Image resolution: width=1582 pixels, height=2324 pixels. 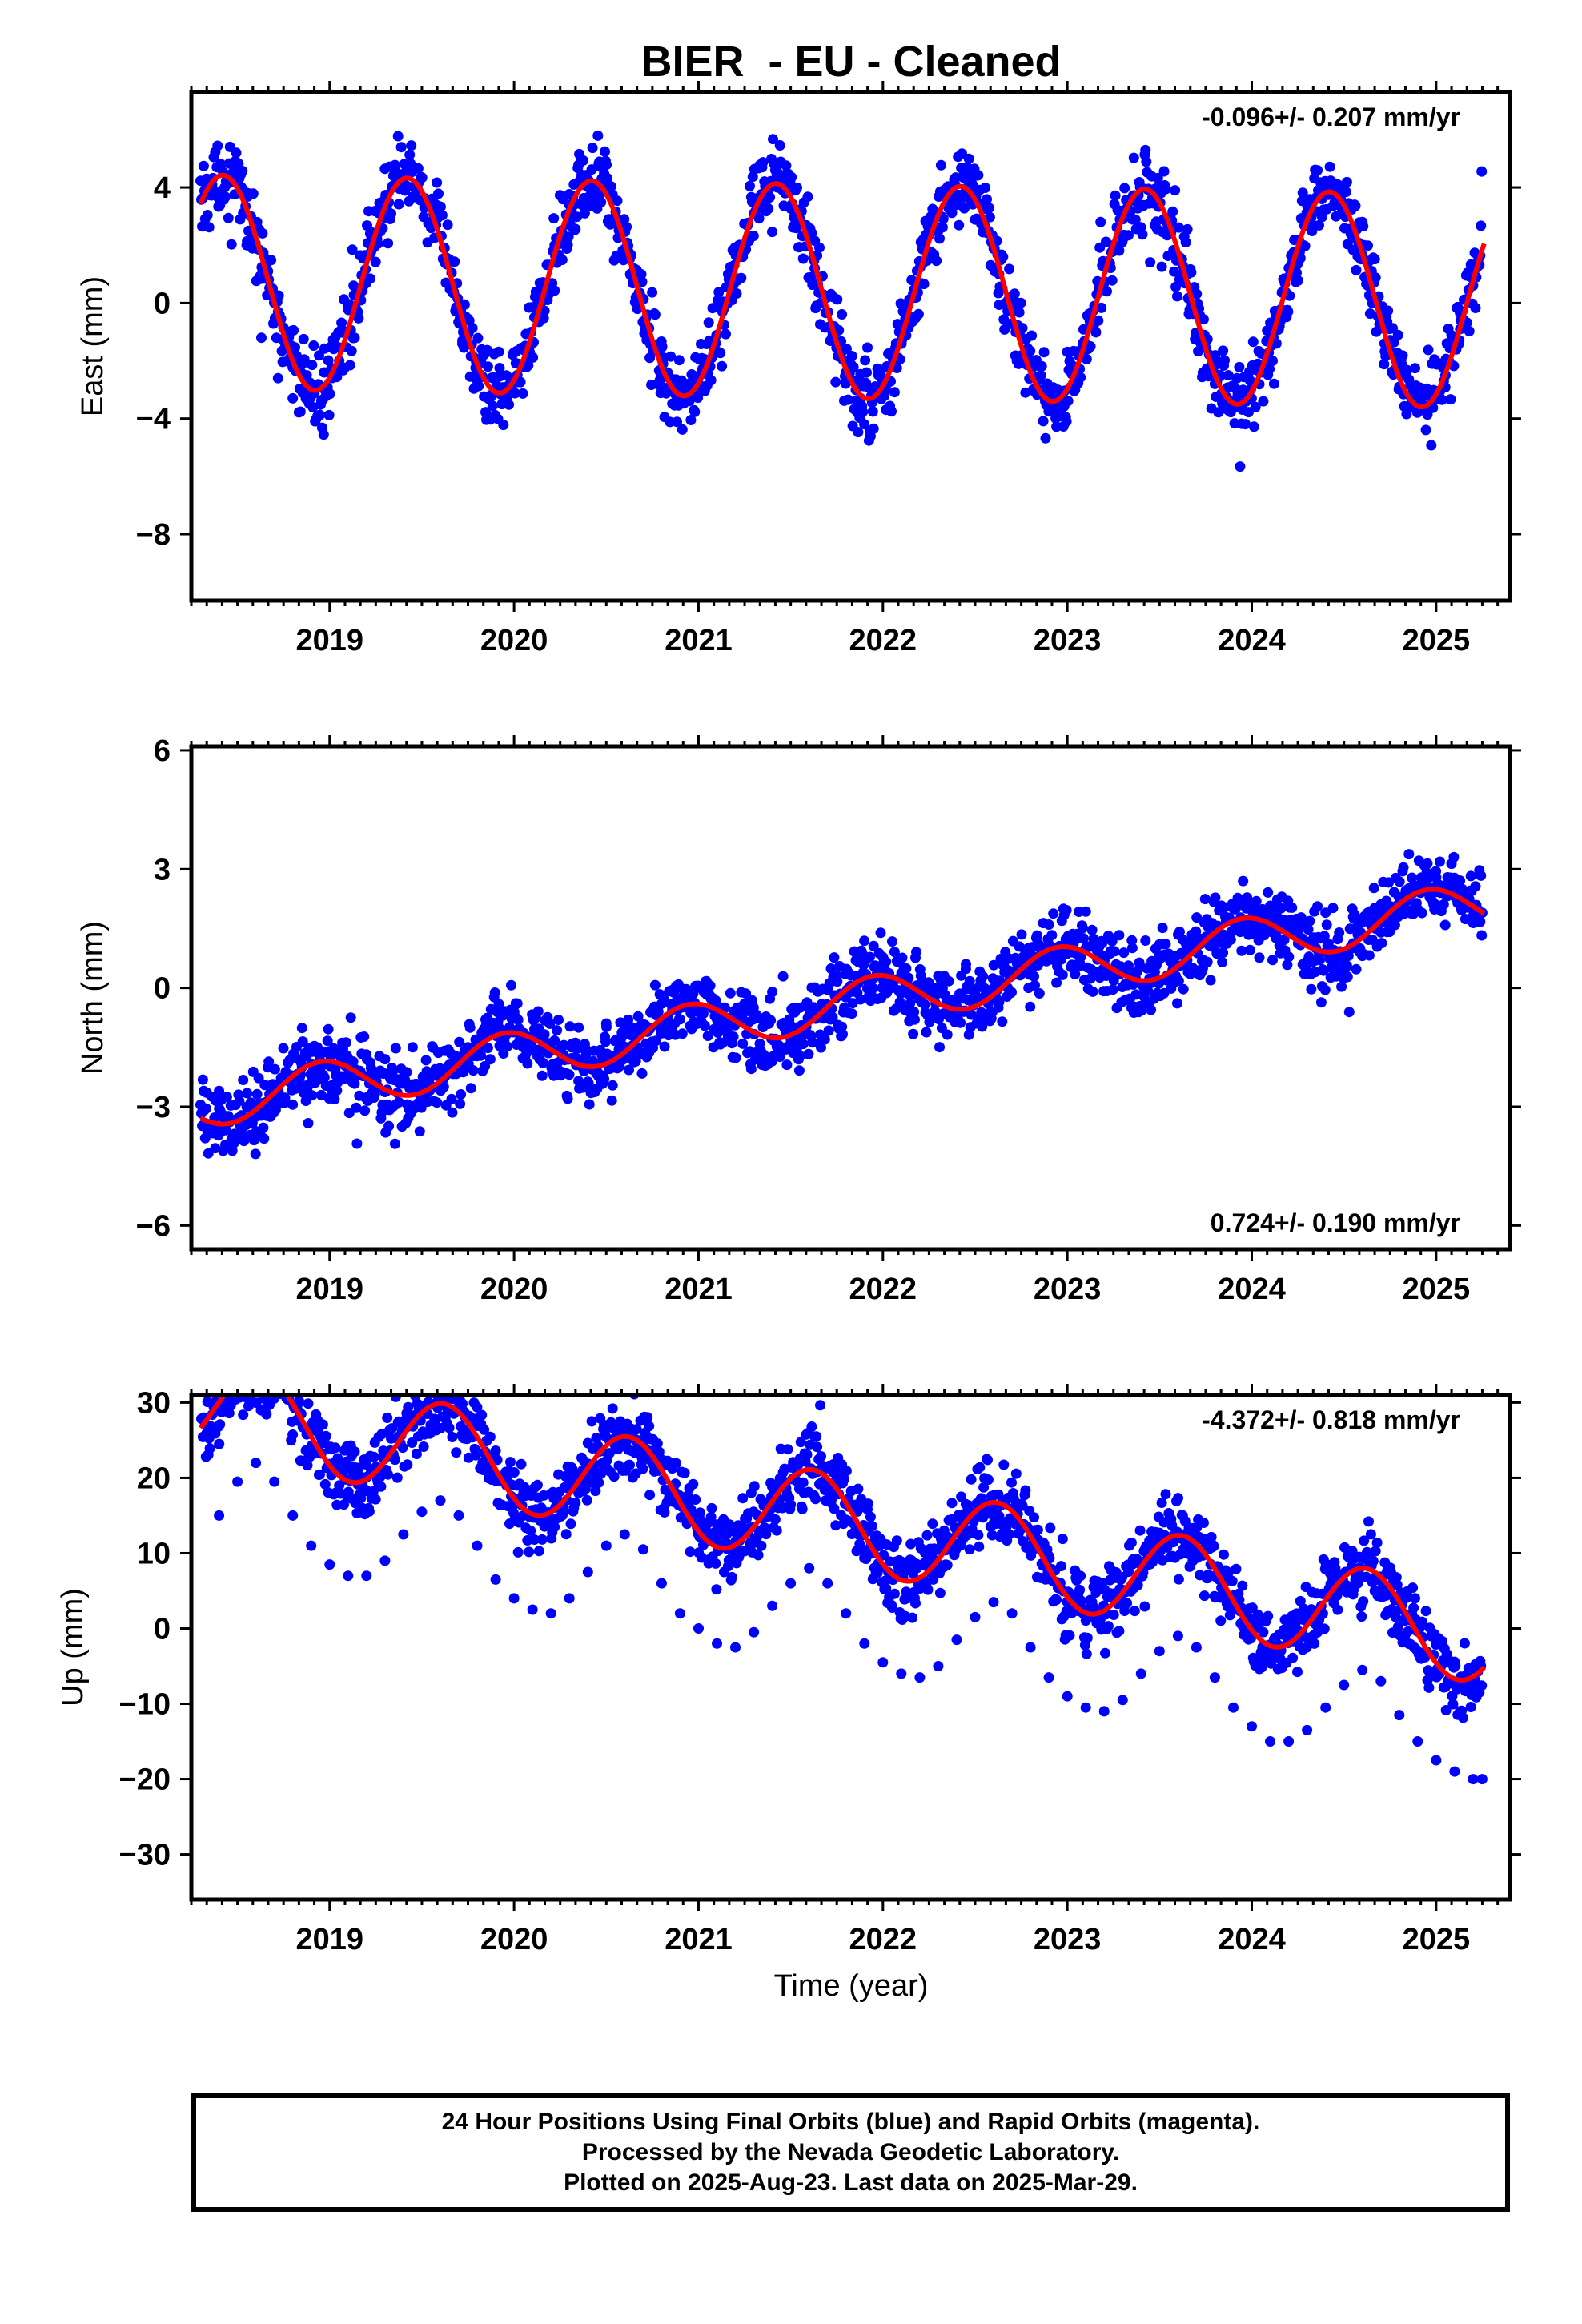 What do you see at coordinates (162, 870) in the screenshot?
I see `y-tick-label: 3` at bounding box center [162, 870].